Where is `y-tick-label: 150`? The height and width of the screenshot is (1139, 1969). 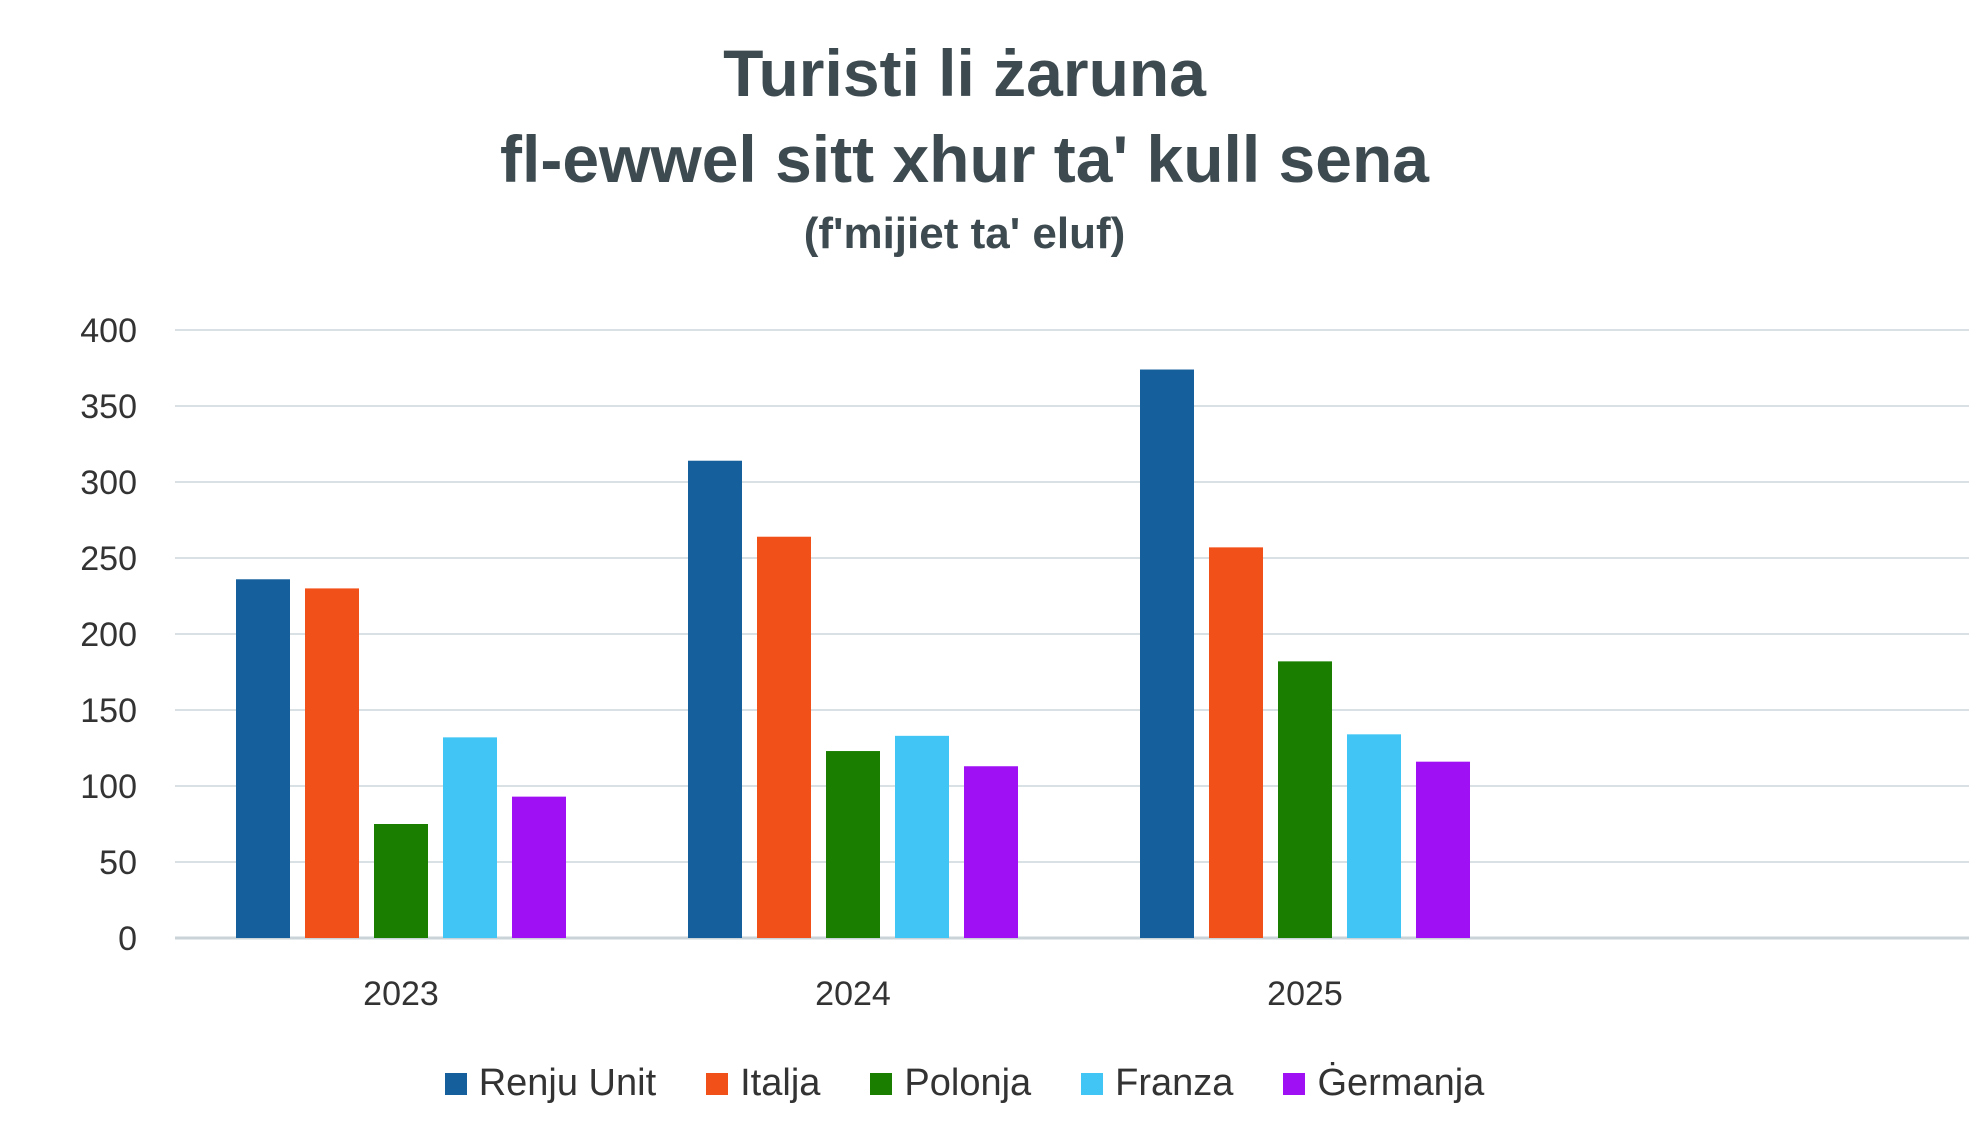
y-tick-label: 150 is located at coordinates (108, 711).